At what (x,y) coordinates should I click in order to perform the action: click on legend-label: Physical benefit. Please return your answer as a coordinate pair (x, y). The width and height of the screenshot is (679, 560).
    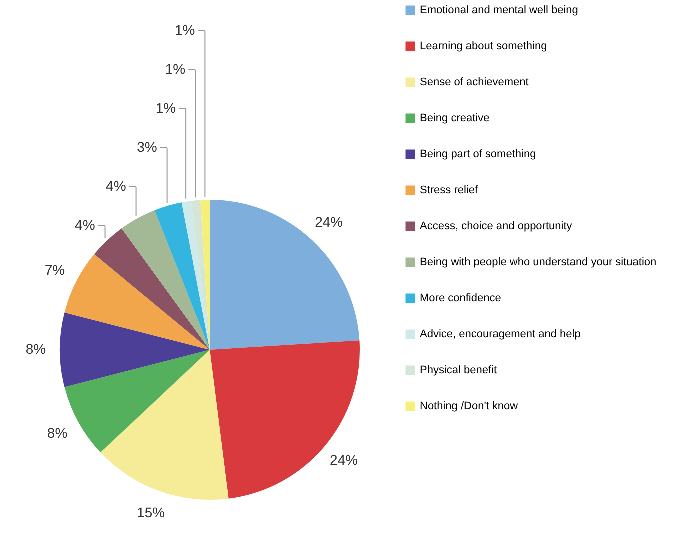
    Looking at the image, I should click on (459, 370).